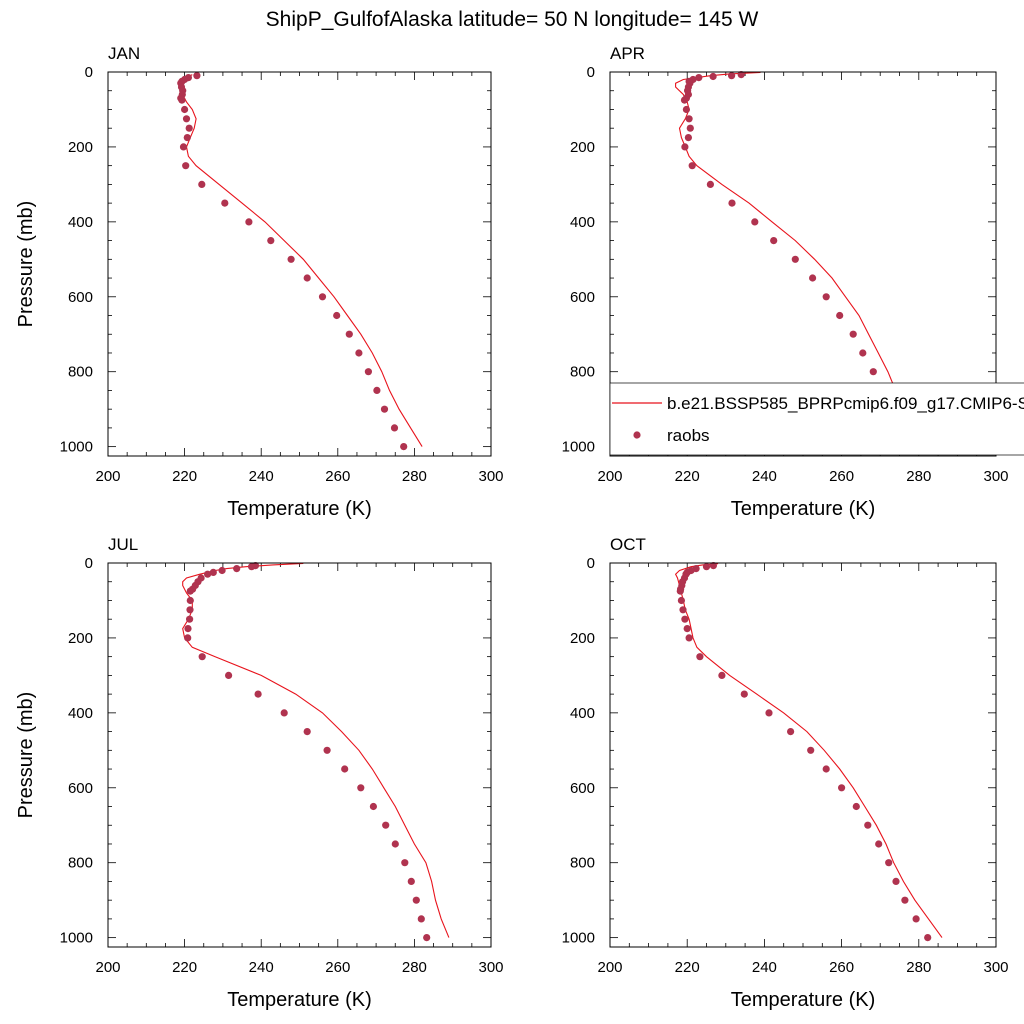 The height and width of the screenshot is (1024, 1024). What do you see at coordinates (26, 755) in the screenshot?
I see `y-axis-label: Pressure (mb)` at bounding box center [26, 755].